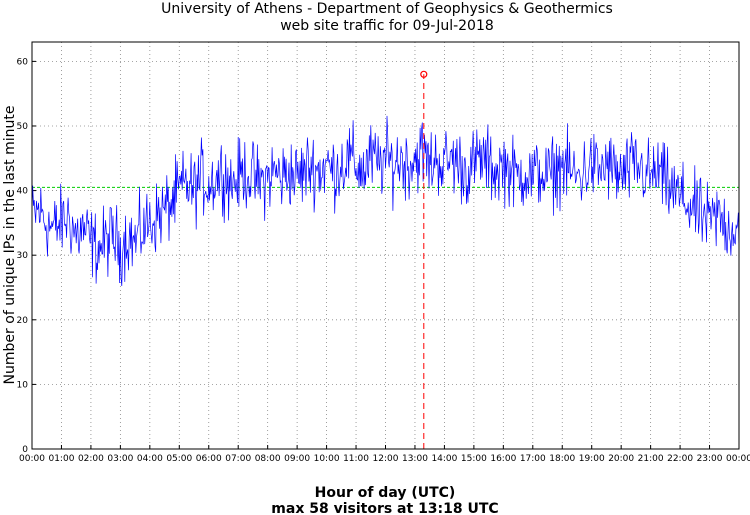 The height and width of the screenshot is (515, 750). I want to click on y-axis-ticks: 0 10 20 30 40 50 60, so click(26, 256).